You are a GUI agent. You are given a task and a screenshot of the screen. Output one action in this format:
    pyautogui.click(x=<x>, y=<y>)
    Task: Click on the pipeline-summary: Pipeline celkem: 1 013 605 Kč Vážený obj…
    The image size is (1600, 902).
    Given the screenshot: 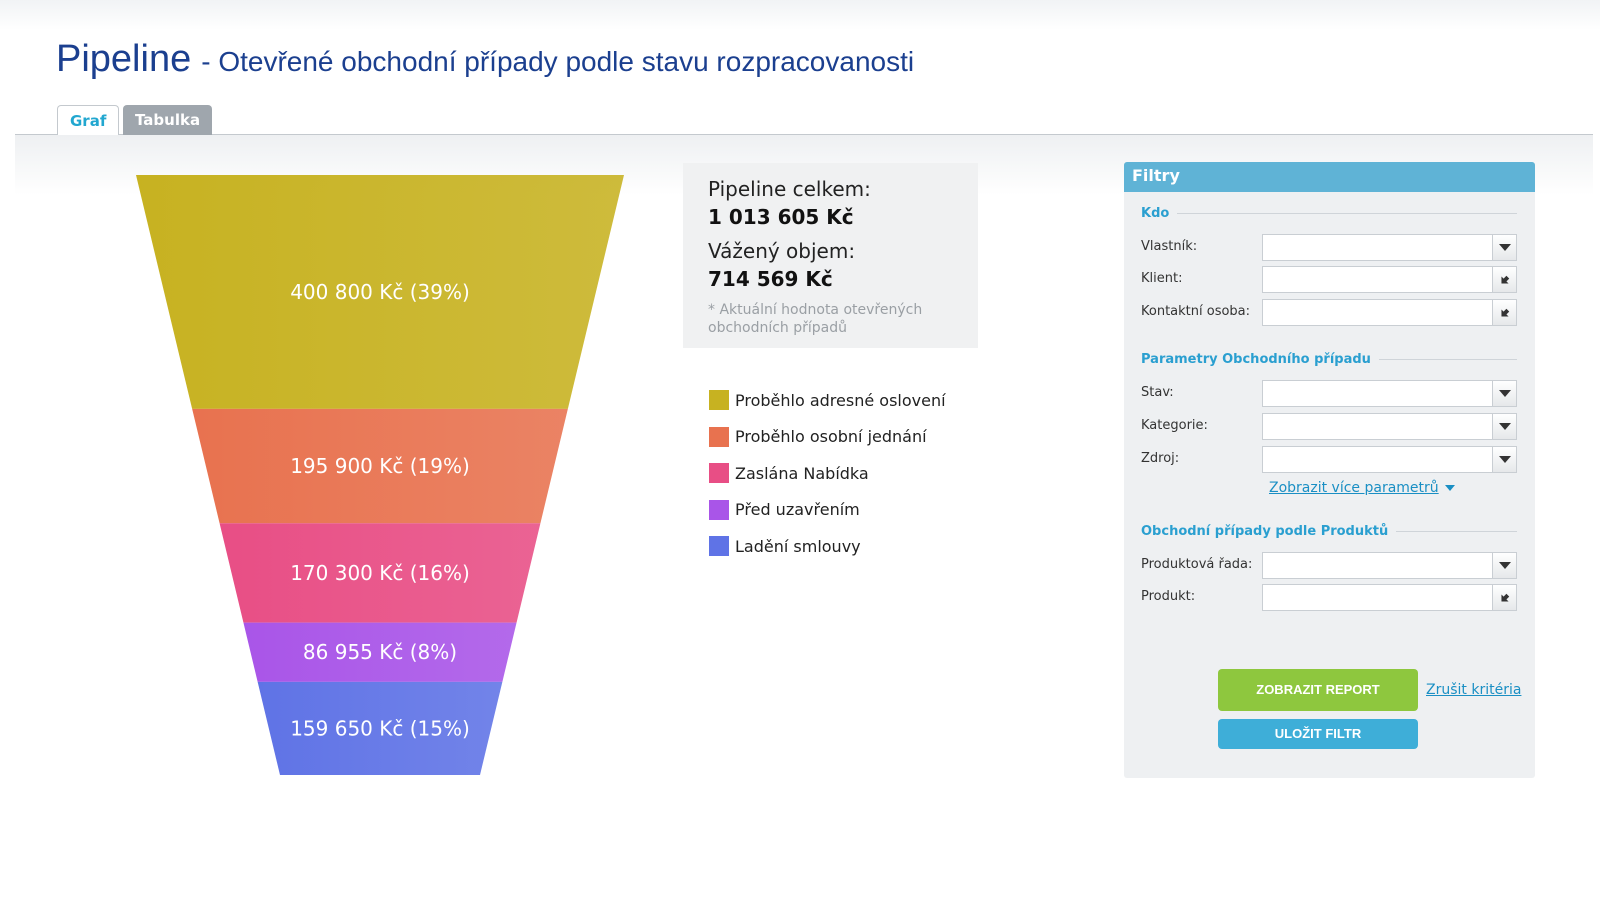 What is the action you would take?
    pyautogui.click(x=830, y=255)
    